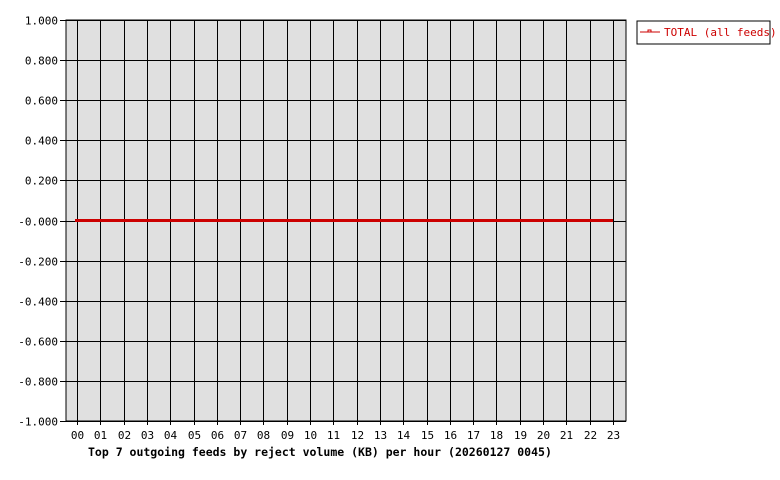 The width and height of the screenshot is (780, 480). Describe the element at coordinates (427, 435) in the screenshot. I see `x-tick-label: 15` at that location.